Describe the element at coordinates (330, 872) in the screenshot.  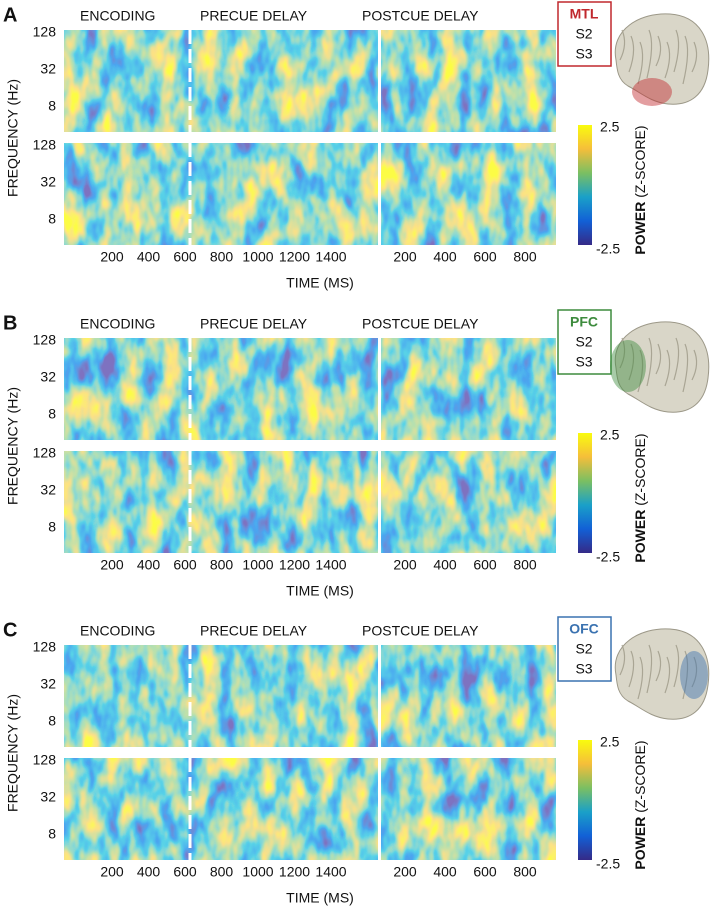
I see `x-tick-label: 1400` at that location.